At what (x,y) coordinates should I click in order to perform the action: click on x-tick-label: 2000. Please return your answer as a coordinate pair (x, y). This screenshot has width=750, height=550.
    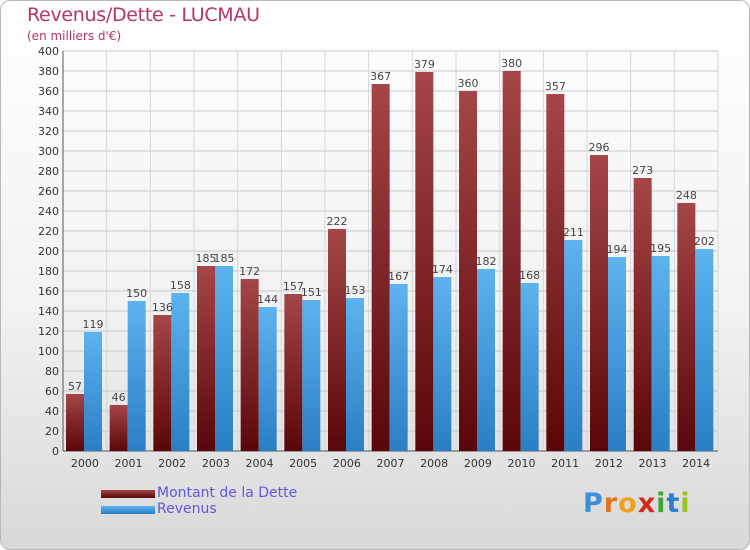
    Looking at the image, I should click on (85, 463).